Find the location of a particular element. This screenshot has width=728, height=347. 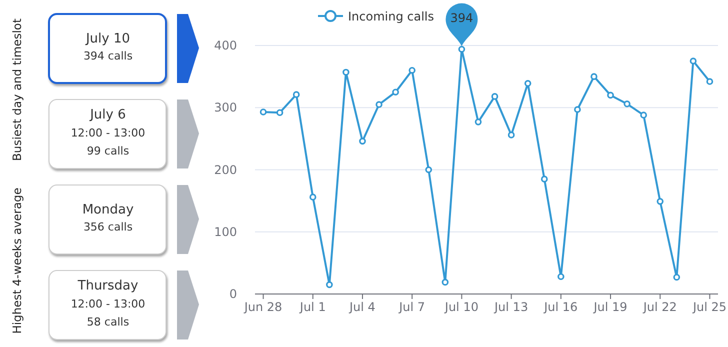

text: July 6 12:00 - 13:00 99 calls is located at coordinates (108, 133).